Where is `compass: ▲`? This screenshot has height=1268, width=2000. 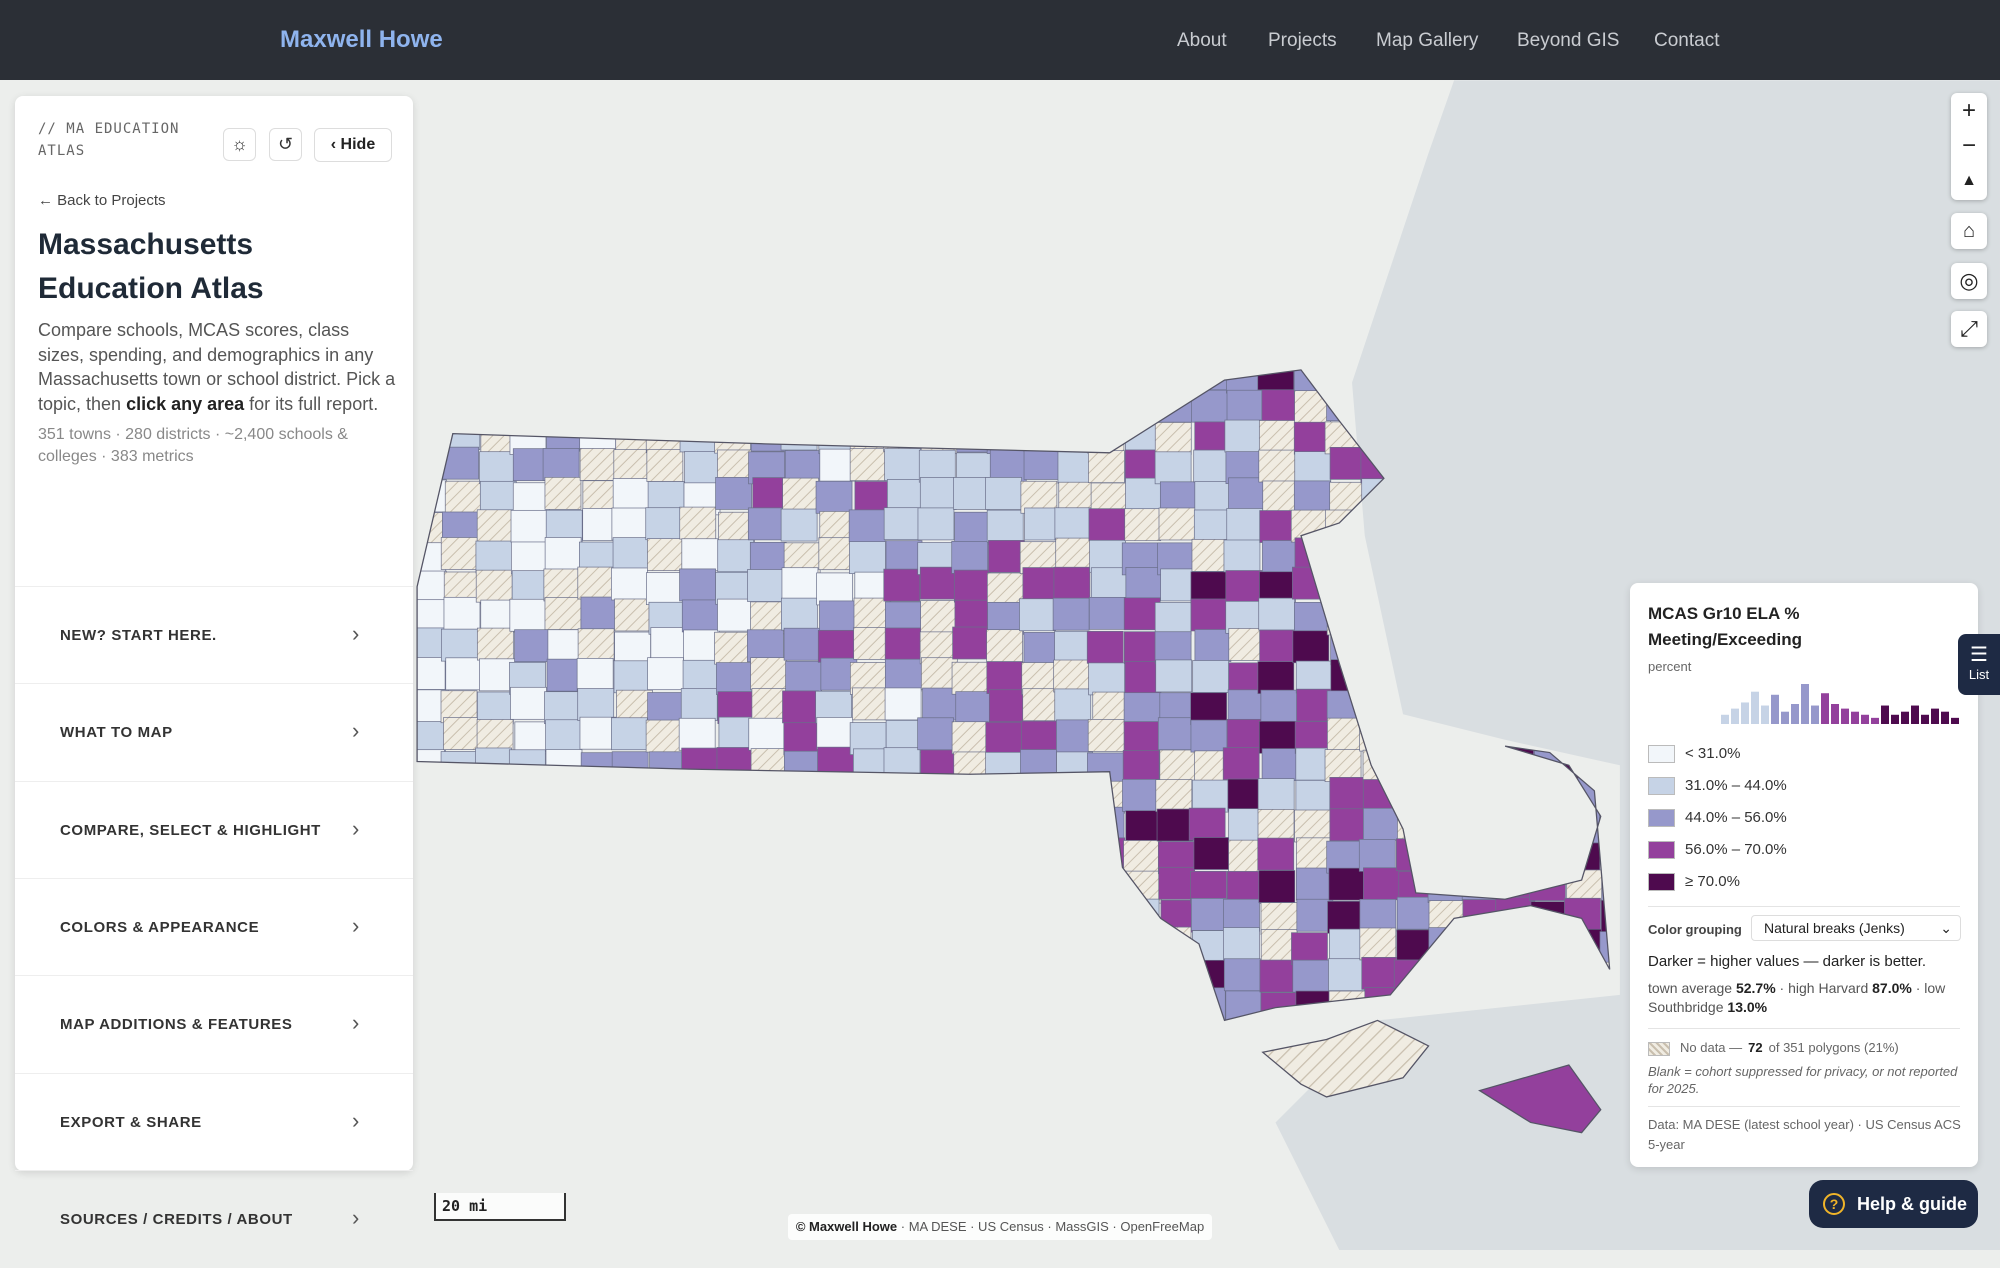
compass: ▲ is located at coordinates (1969, 180).